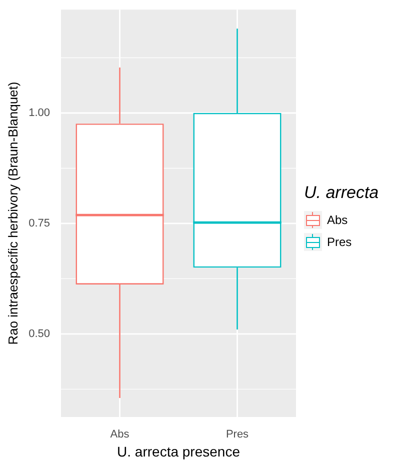 This screenshot has height=465, width=401. I want to click on y-tick-label: 0.75, so click(39, 223).